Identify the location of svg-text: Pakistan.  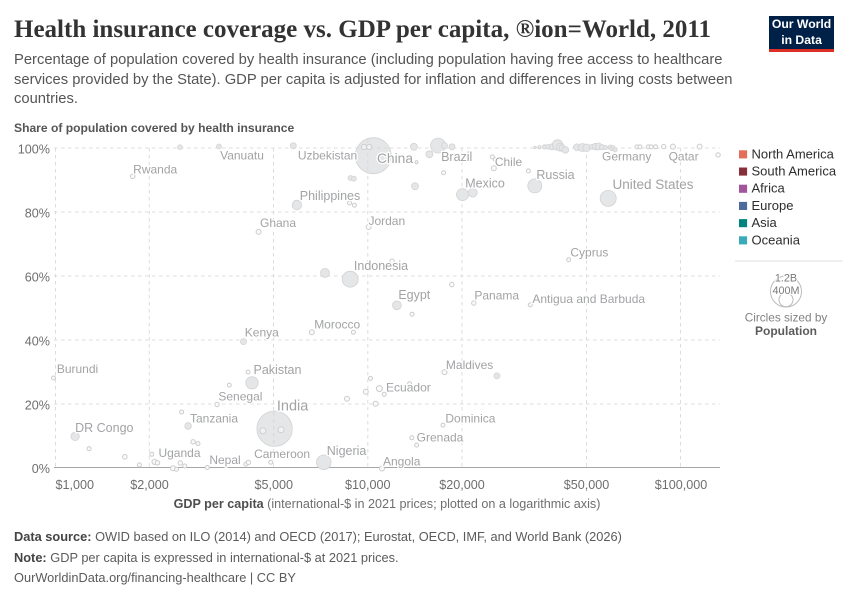
(278, 370).